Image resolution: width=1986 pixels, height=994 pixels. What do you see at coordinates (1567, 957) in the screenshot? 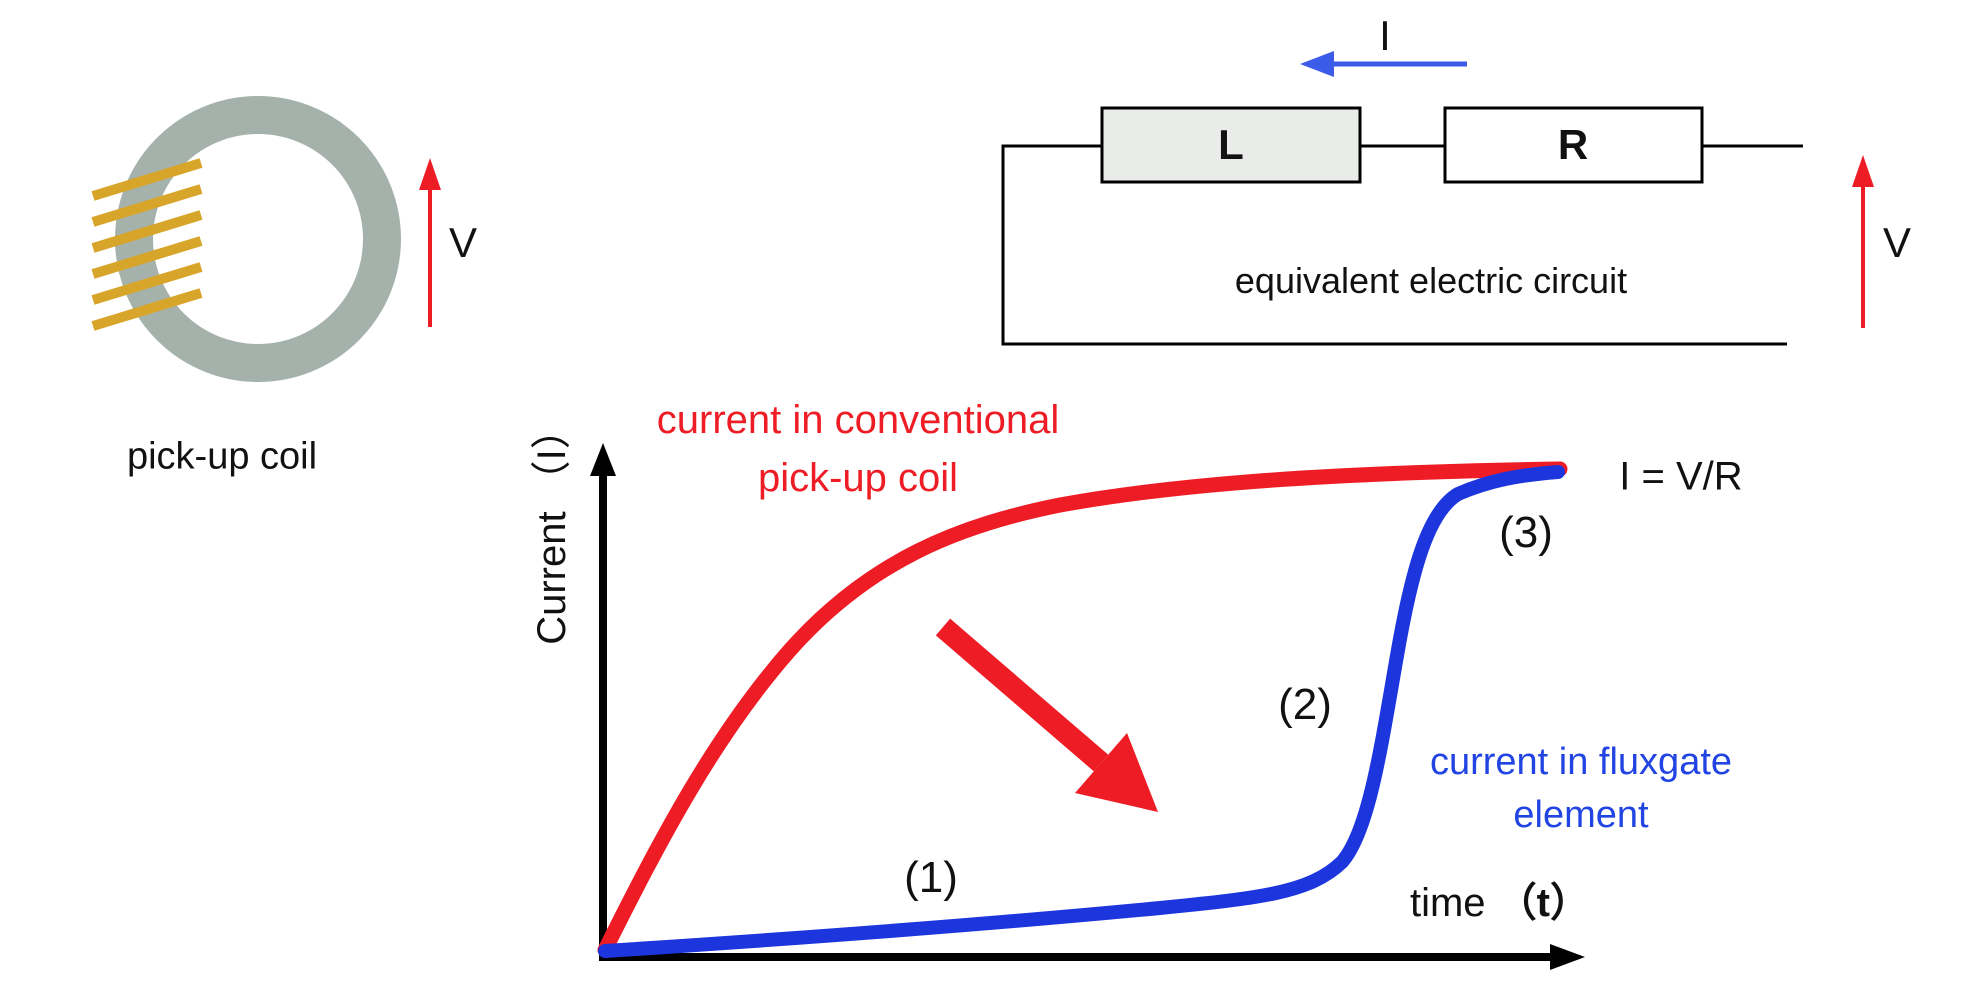
I see `x-axis-arrowhead` at bounding box center [1567, 957].